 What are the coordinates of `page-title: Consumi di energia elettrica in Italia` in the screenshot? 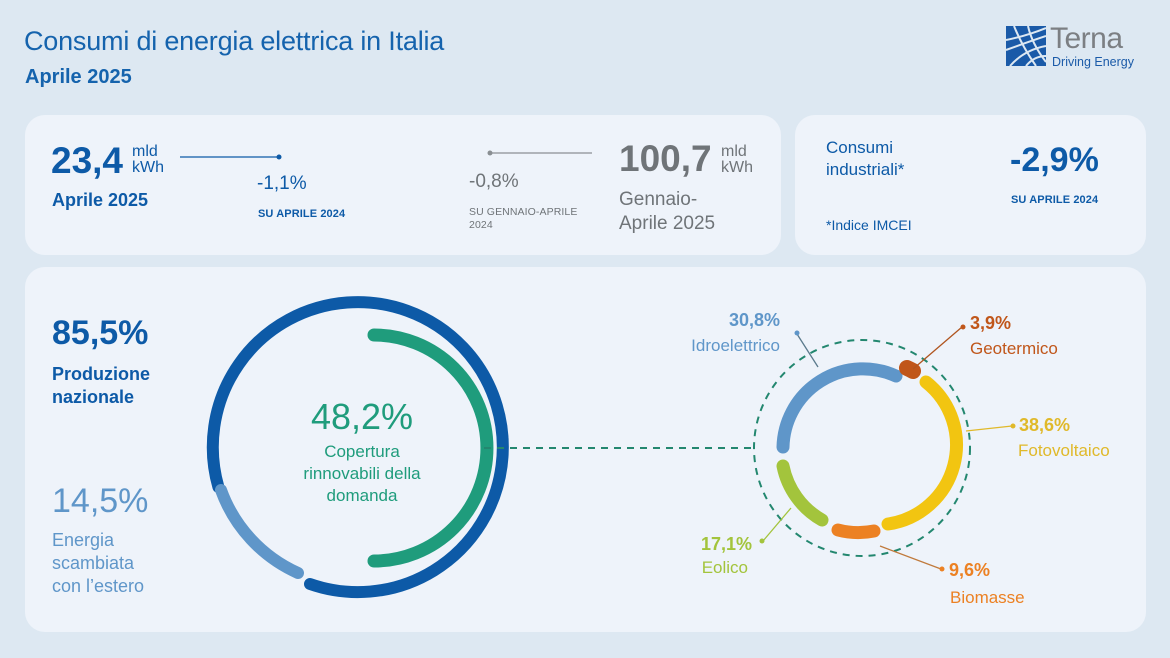 It's located at (234, 41).